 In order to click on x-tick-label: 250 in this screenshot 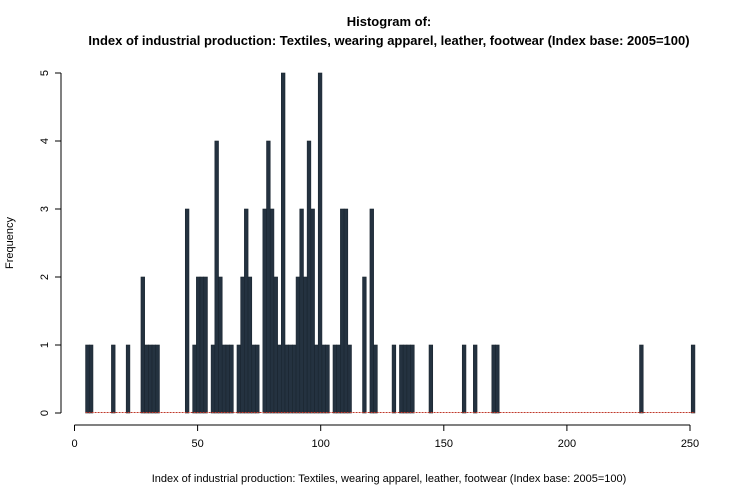, I will do `click(690, 444)`.